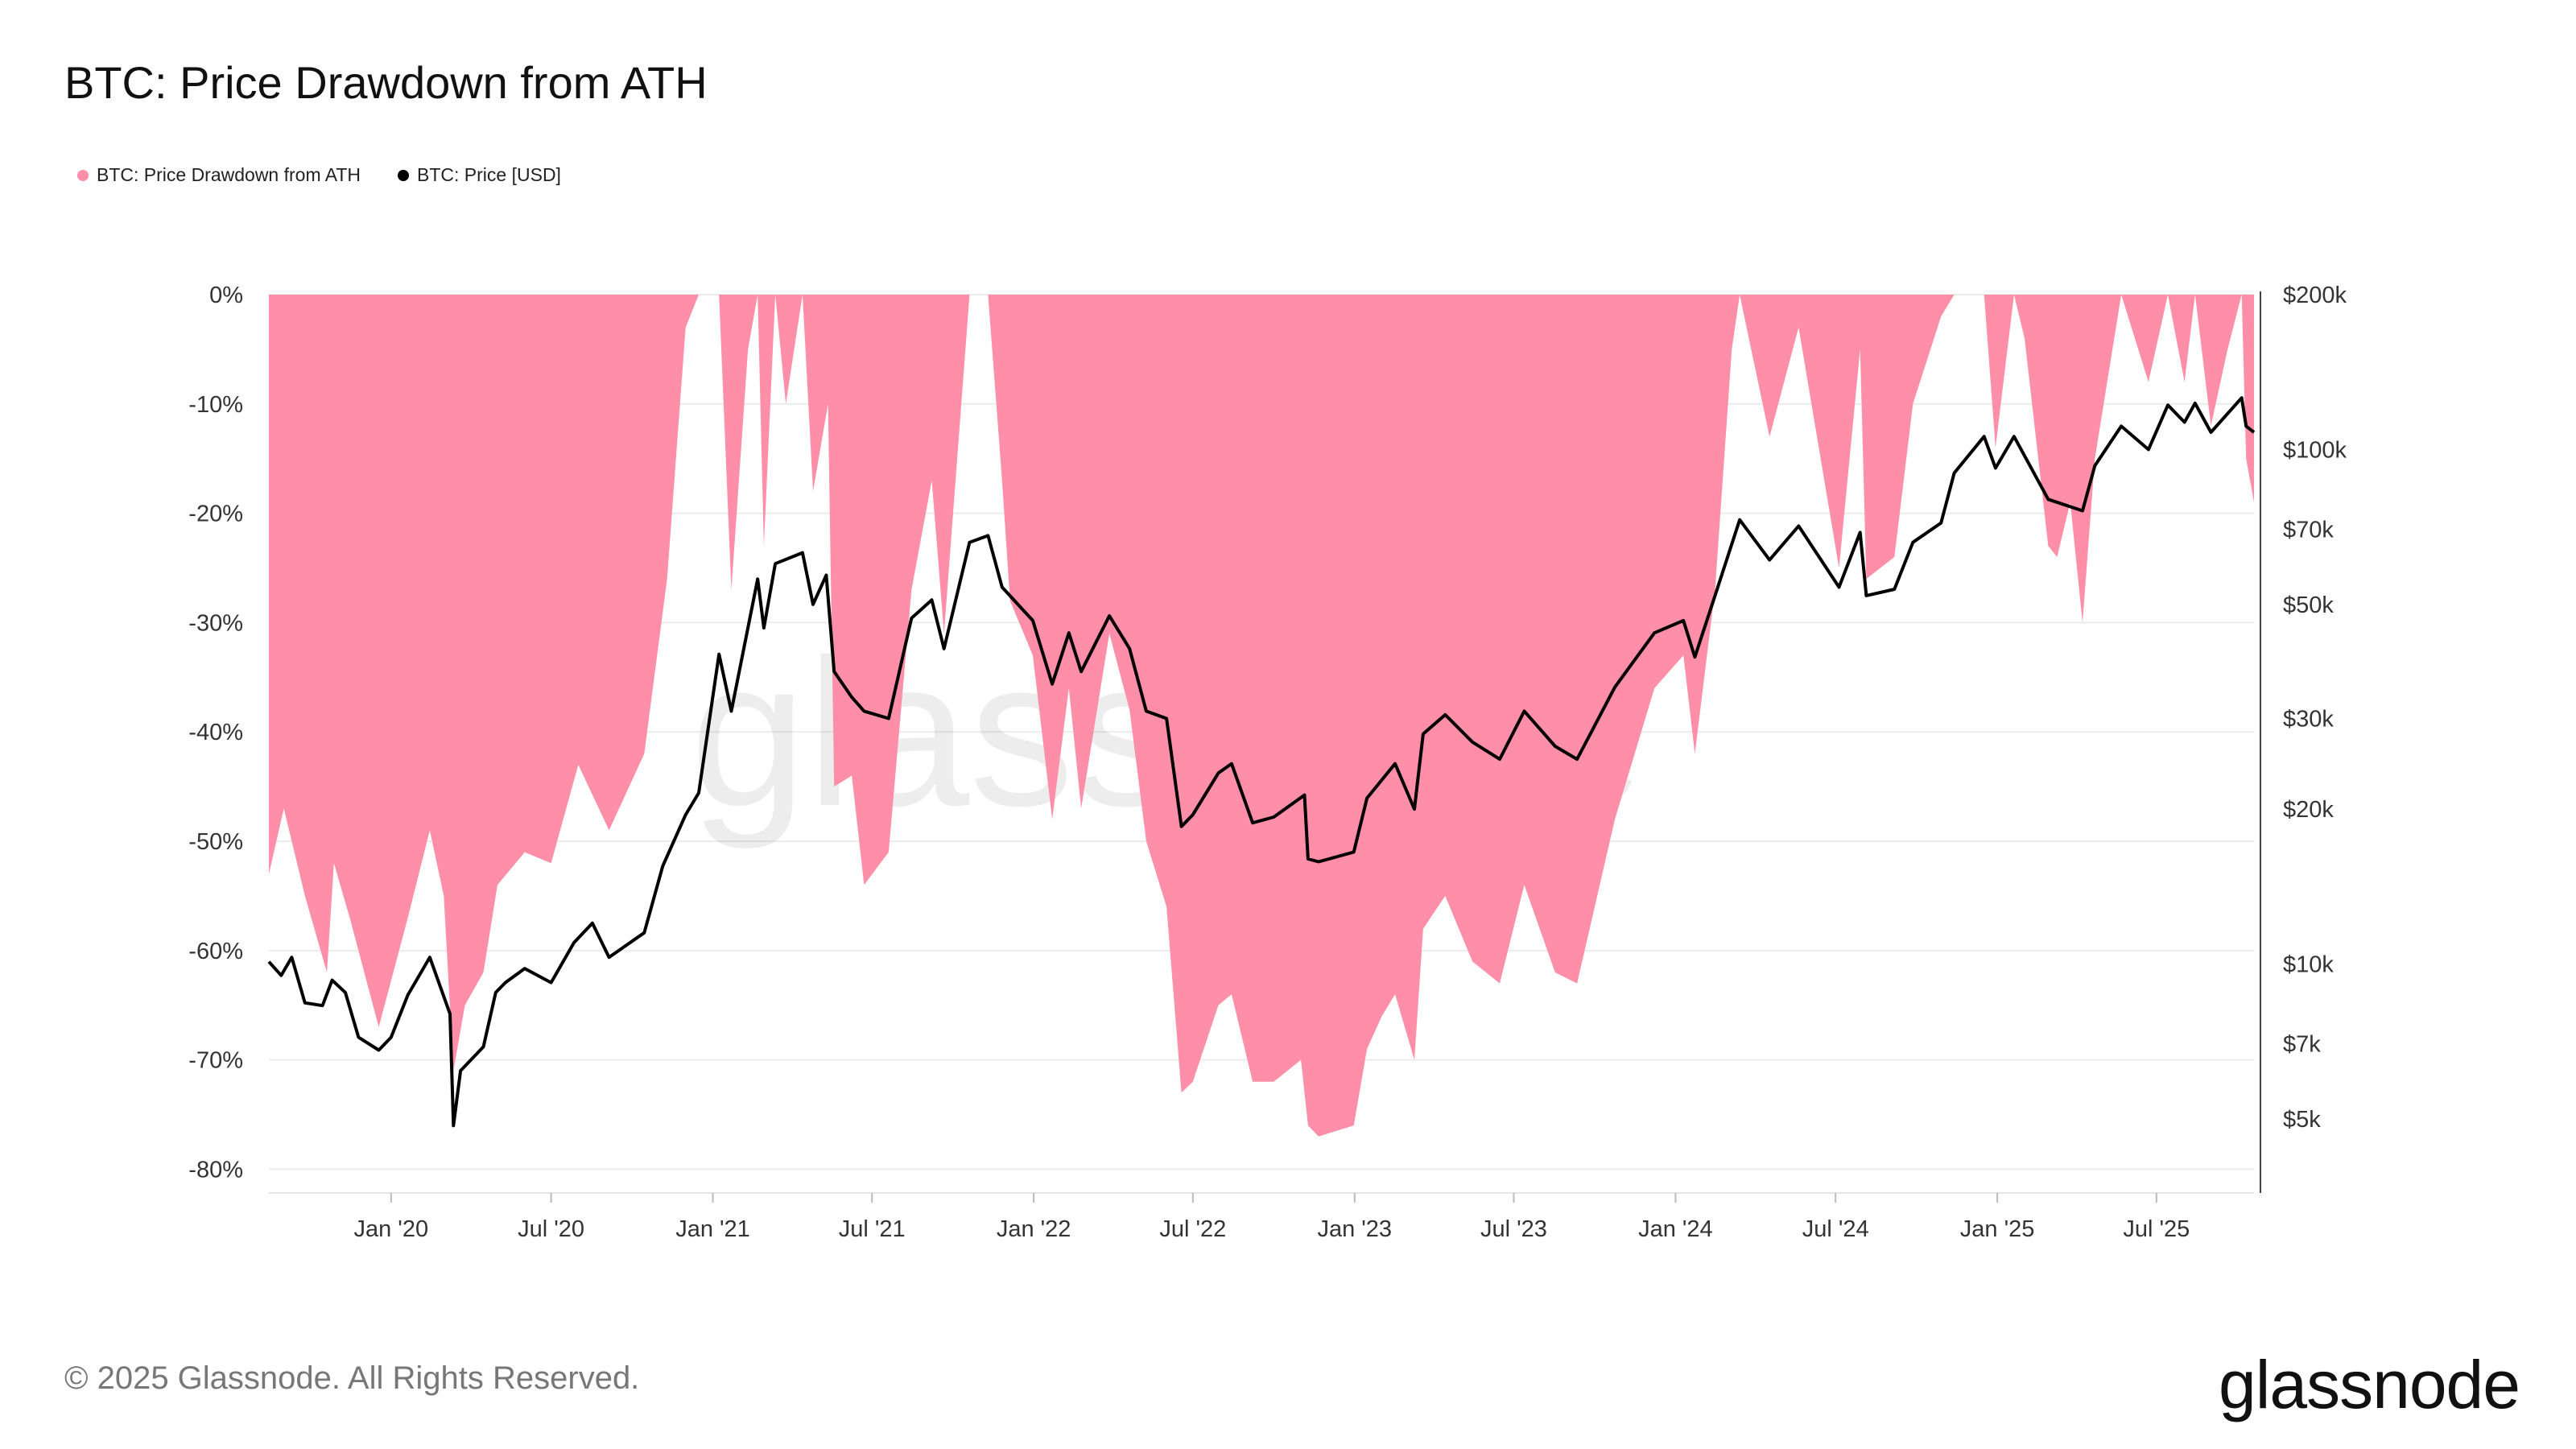 This screenshot has height=1449, width=2576. I want to click on x-tick-label: Jan '20, so click(390, 1229).